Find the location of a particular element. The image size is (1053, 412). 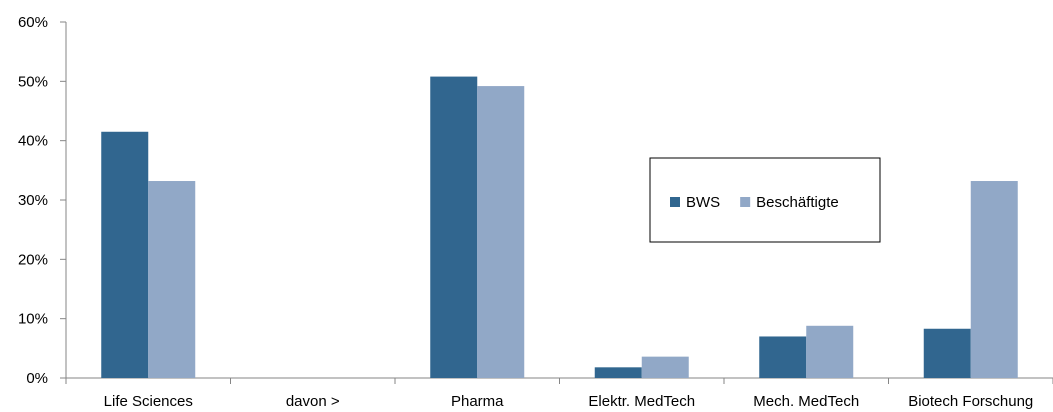

legend-label: BWS is located at coordinates (703, 202).